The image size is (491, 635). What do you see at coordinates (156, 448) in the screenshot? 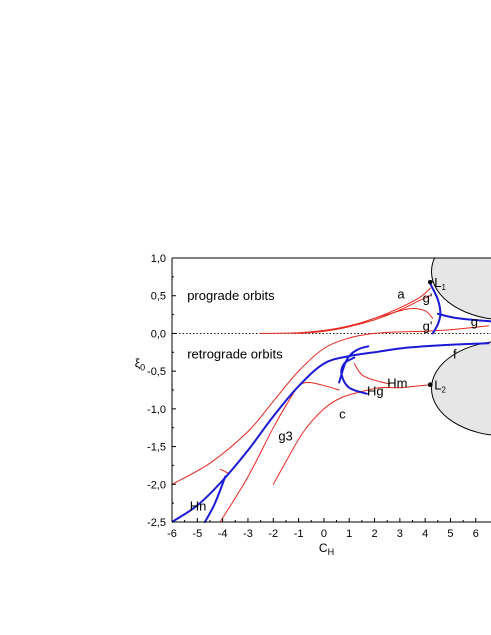
I see `y-tick-label-6: -1,5` at bounding box center [156, 448].